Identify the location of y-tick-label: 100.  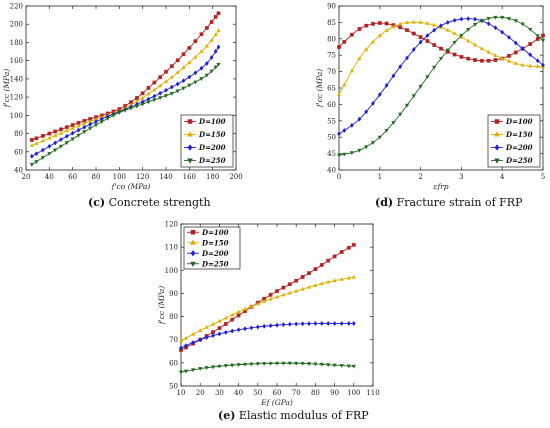
(16, 116).